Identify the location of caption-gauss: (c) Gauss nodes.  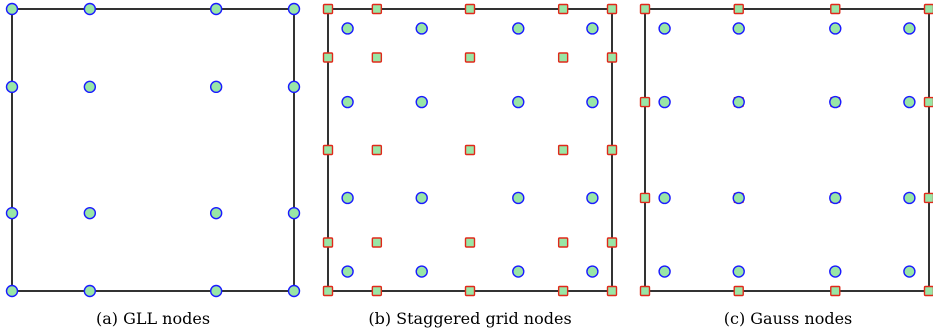
(788, 318).